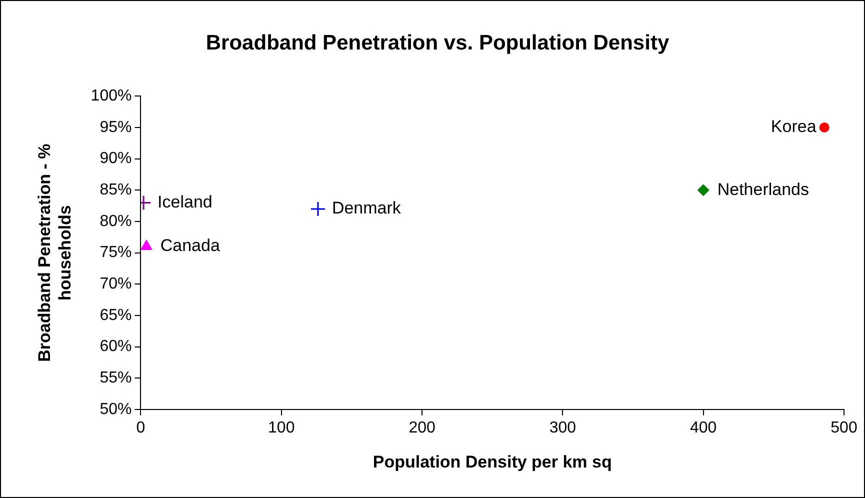 Image resolution: width=865 pixels, height=498 pixels. I want to click on y-tick-label: 65%, so click(116, 315).